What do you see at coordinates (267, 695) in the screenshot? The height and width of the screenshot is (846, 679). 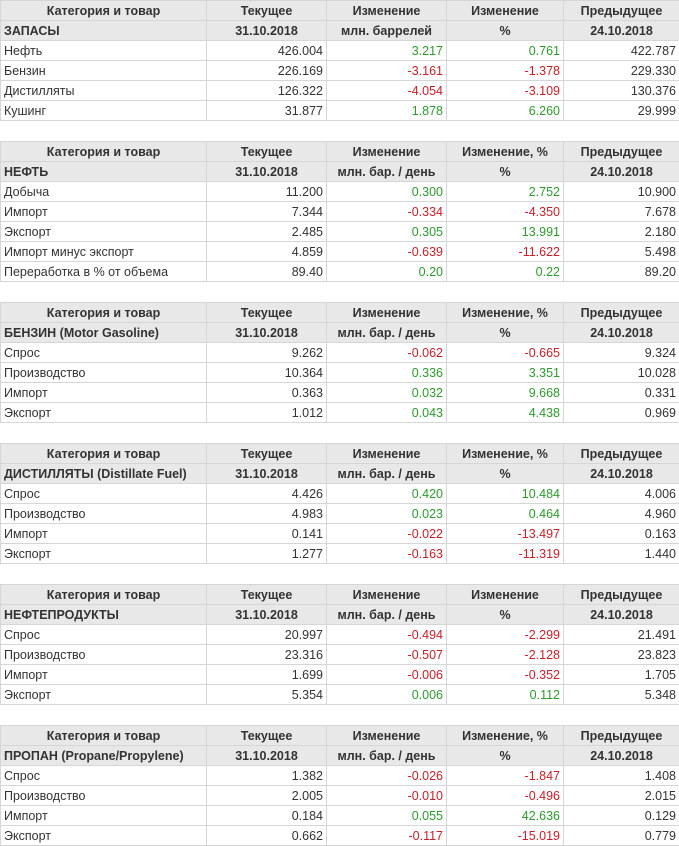 I see `table-row-current: 5.354` at bounding box center [267, 695].